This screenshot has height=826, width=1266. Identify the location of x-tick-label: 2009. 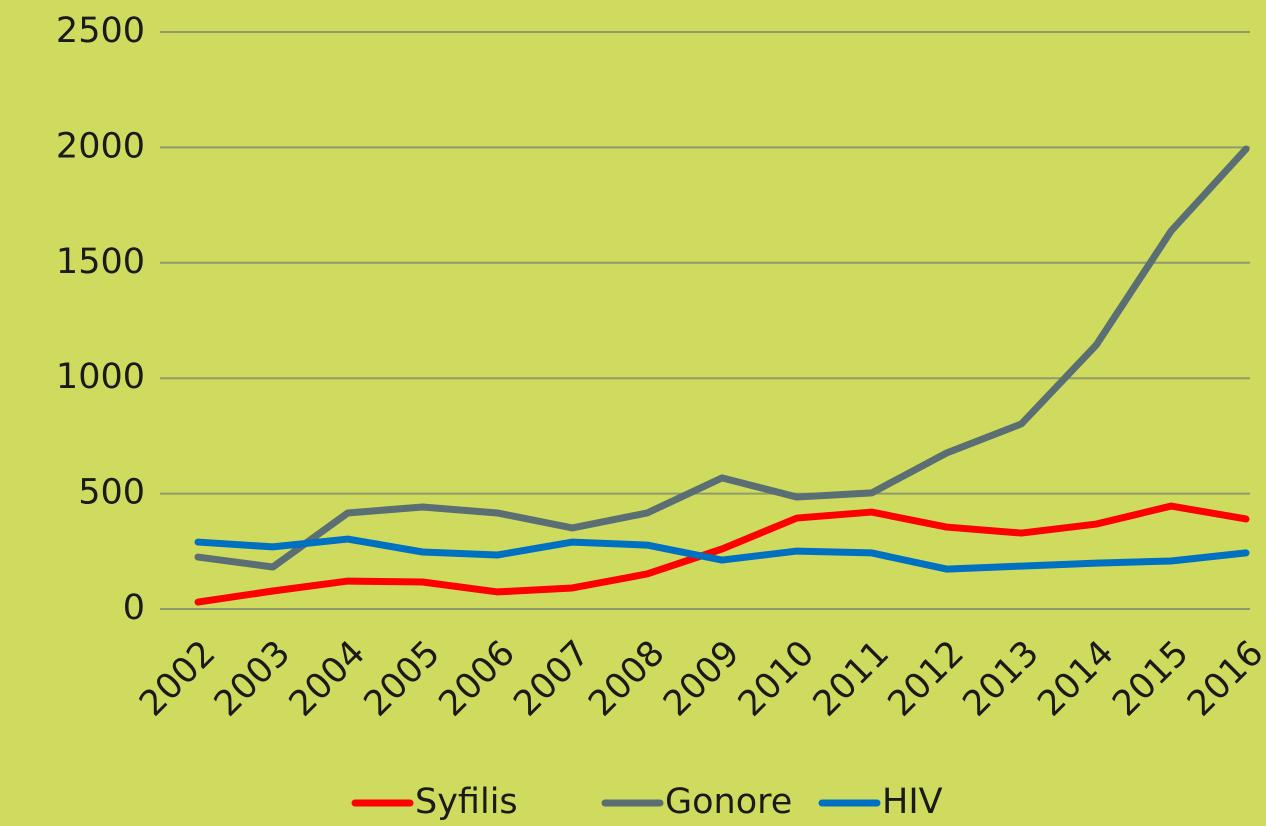
(701, 678).